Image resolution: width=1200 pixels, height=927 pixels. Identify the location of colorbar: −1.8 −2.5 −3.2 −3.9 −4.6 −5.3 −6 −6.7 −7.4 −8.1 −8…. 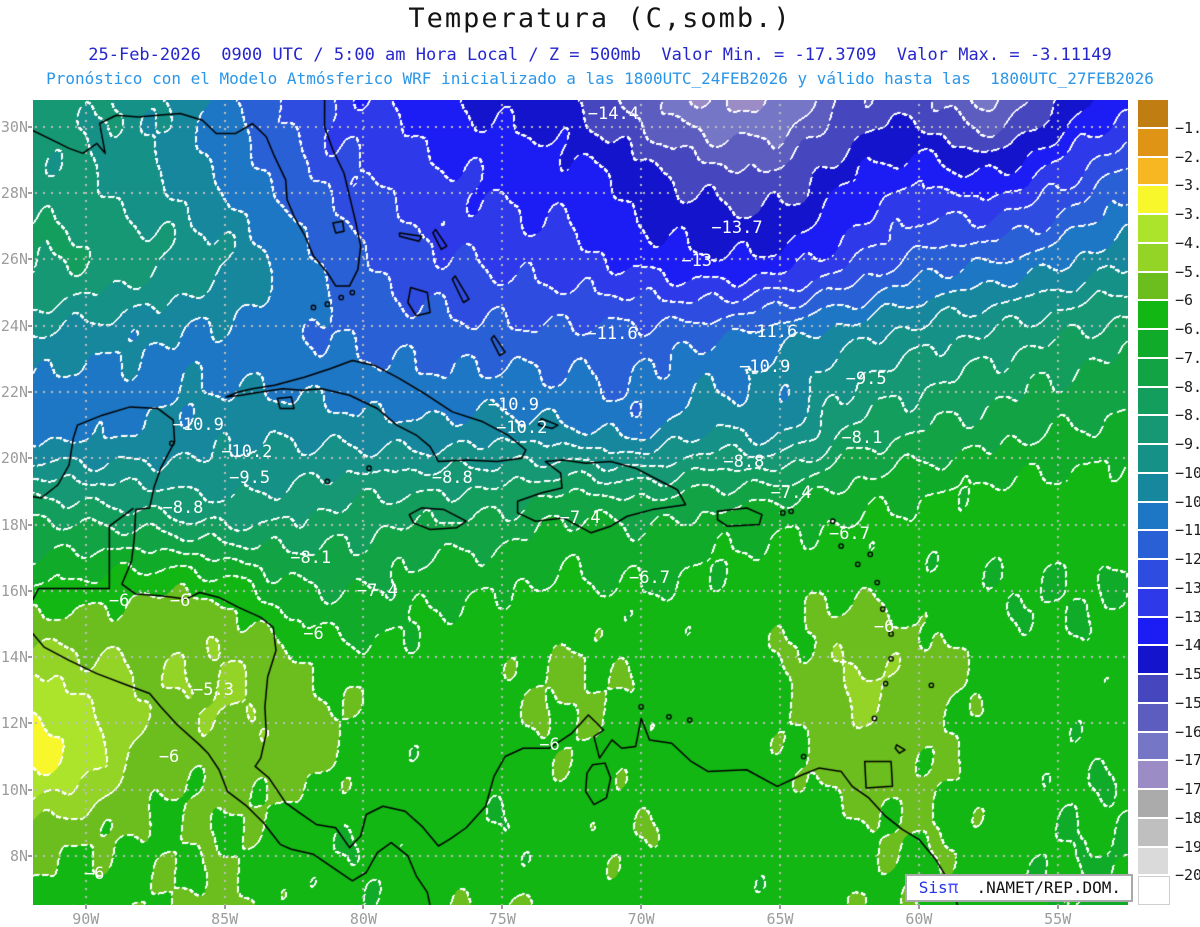
(1169, 503).